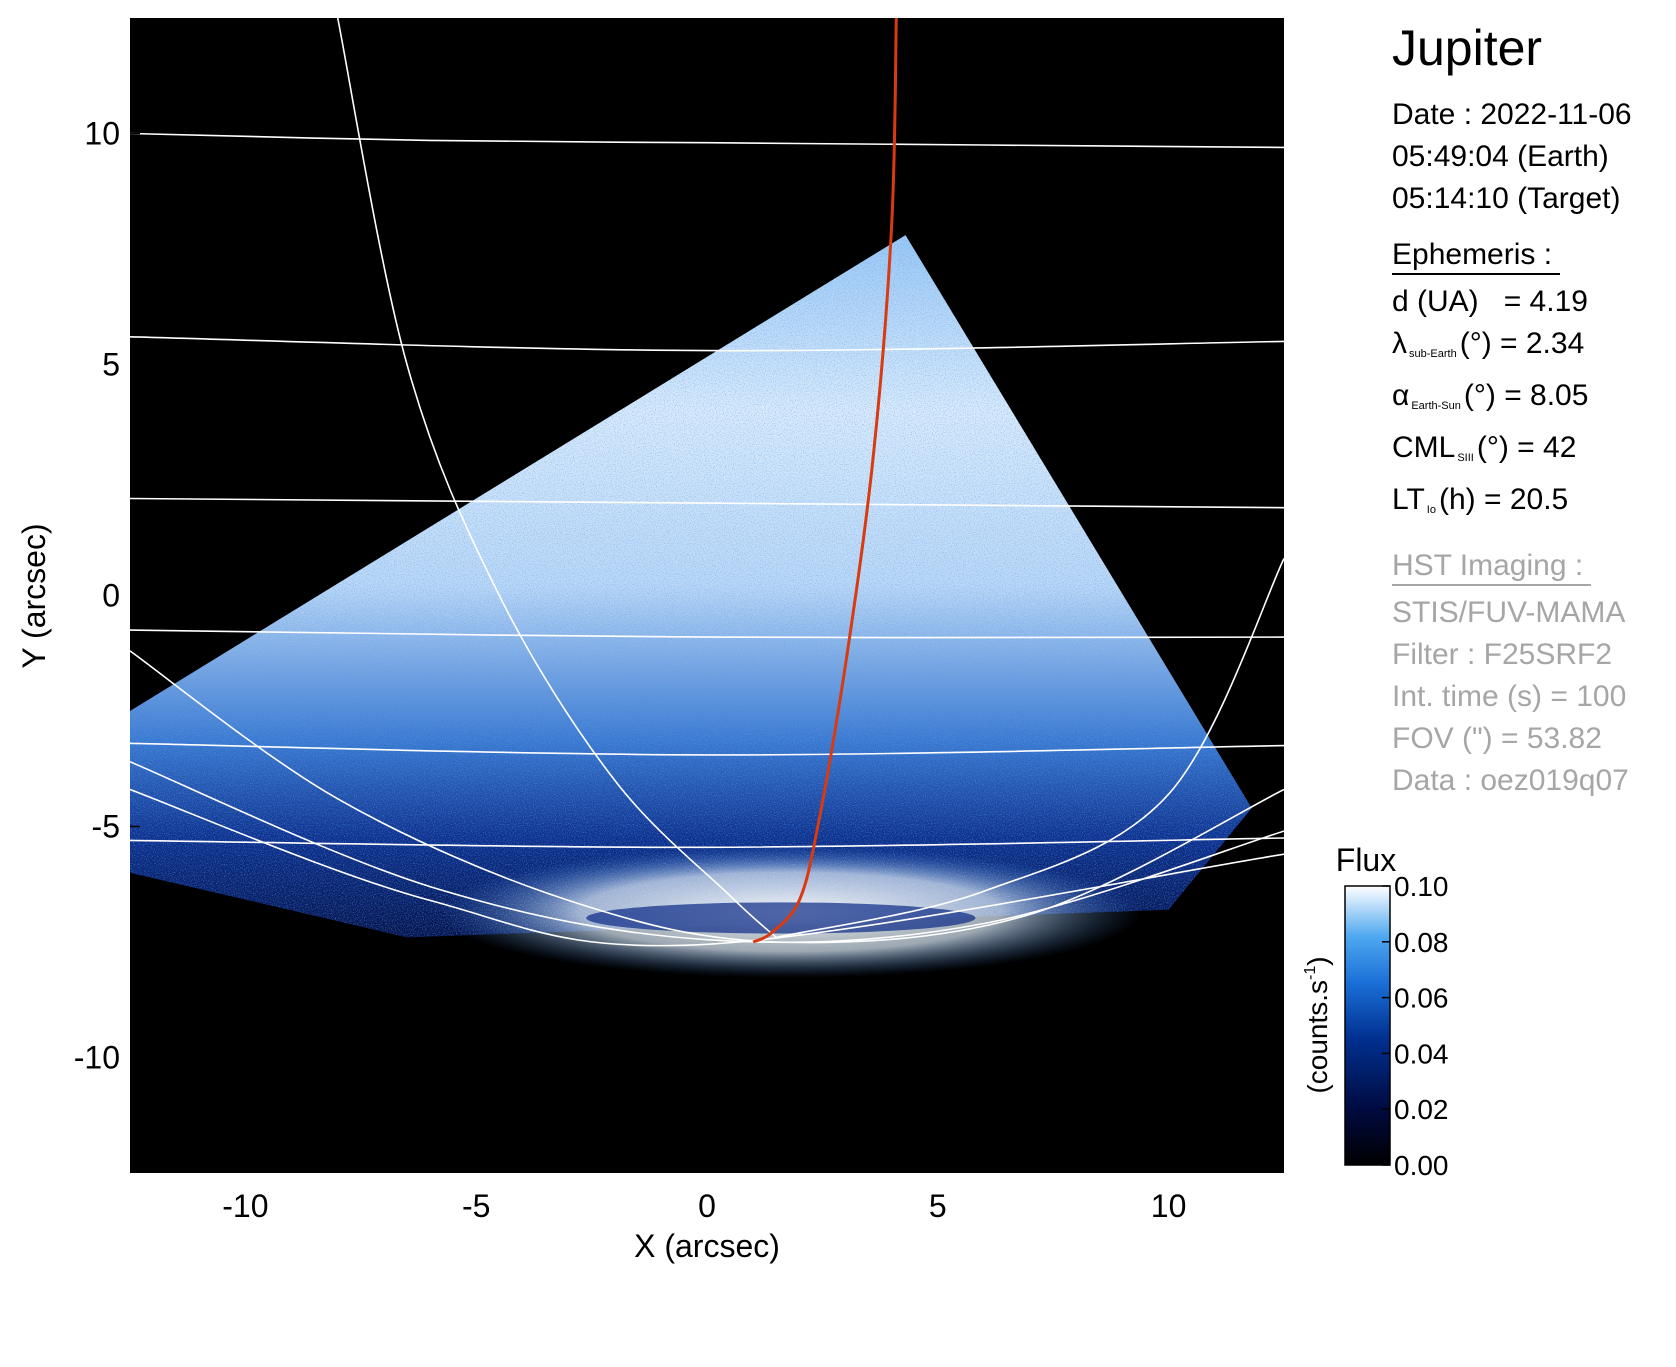 This screenshot has width=1676, height=1367. I want to click on y-axis-label: Y (arcsec), so click(34, 595).